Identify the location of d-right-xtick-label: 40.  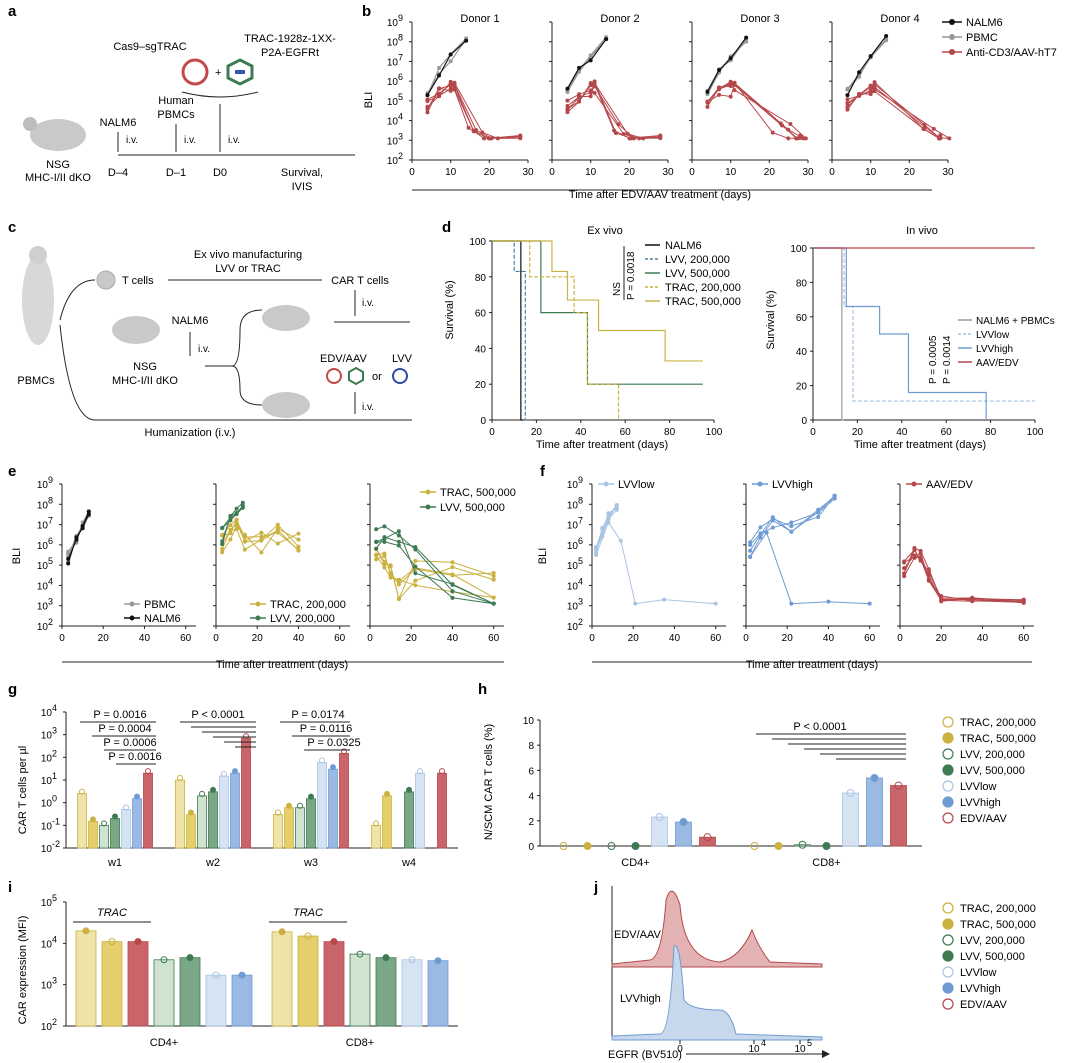
(902, 432).